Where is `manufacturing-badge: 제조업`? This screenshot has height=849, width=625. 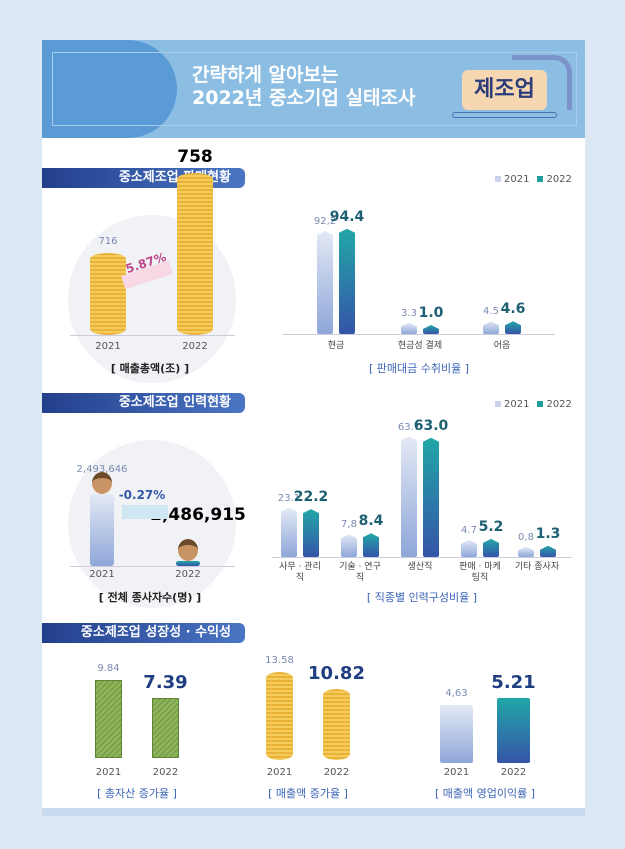
manufacturing-badge: 제조업 is located at coordinates (504, 90).